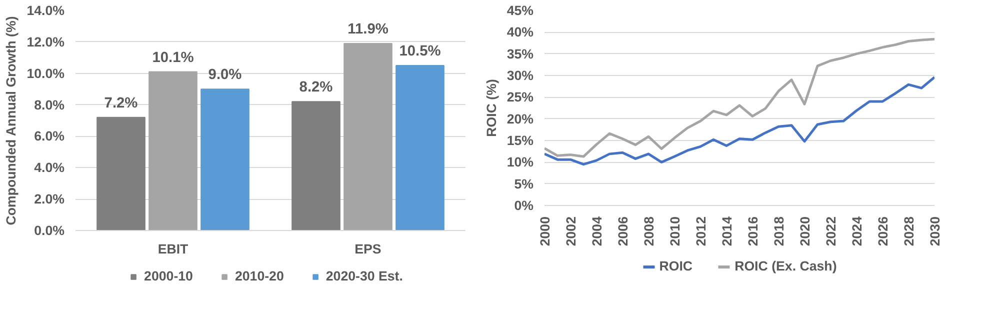 The height and width of the screenshot is (310, 1000). Describe the element at coordinates (520, 10) in the screenshot. I see `y-tick-label: 45%` at that location.